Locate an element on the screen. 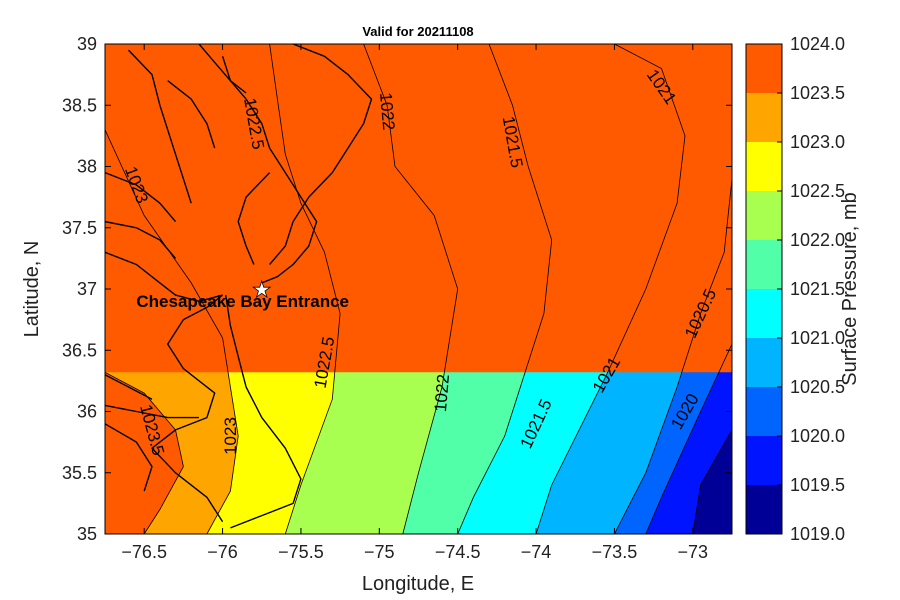 The width and height of the screenshot is (900, 600). colorbar-label: Surface Pressure, mb is located at coordinates (850, 288).